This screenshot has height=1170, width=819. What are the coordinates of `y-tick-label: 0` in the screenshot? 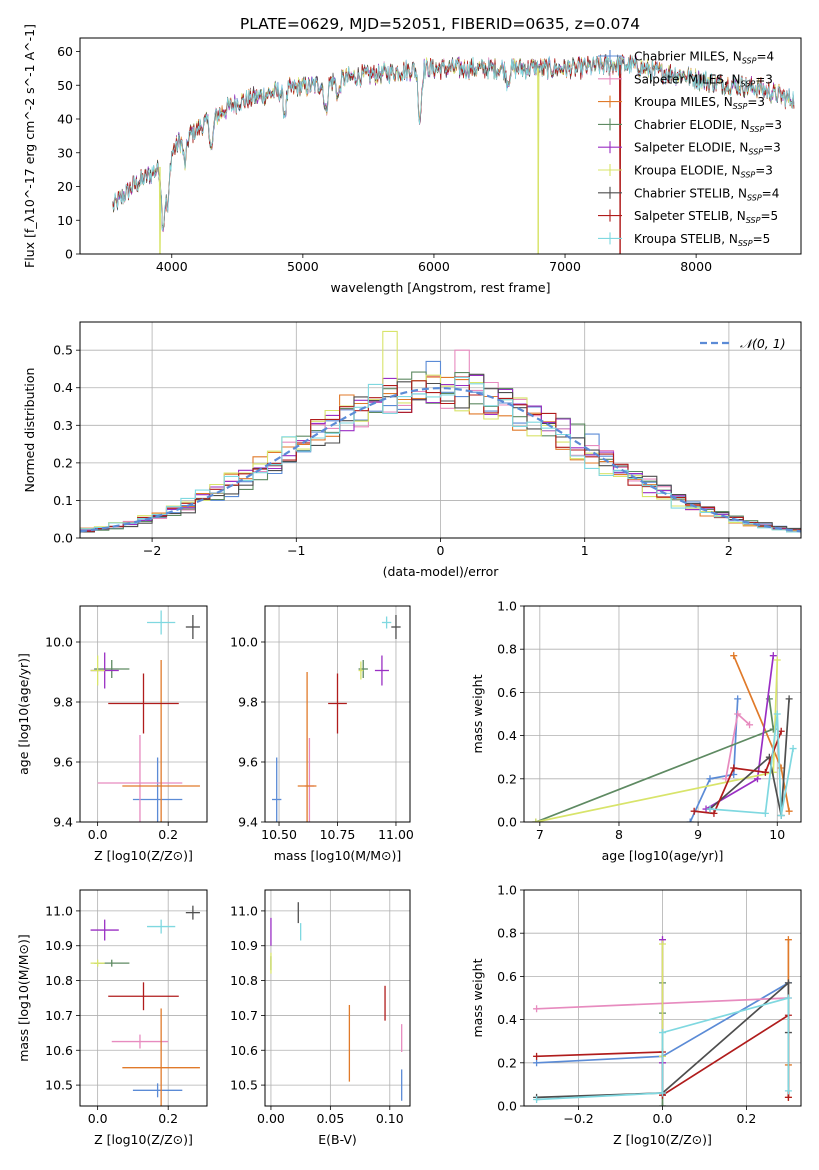 It's located at (69, 254).